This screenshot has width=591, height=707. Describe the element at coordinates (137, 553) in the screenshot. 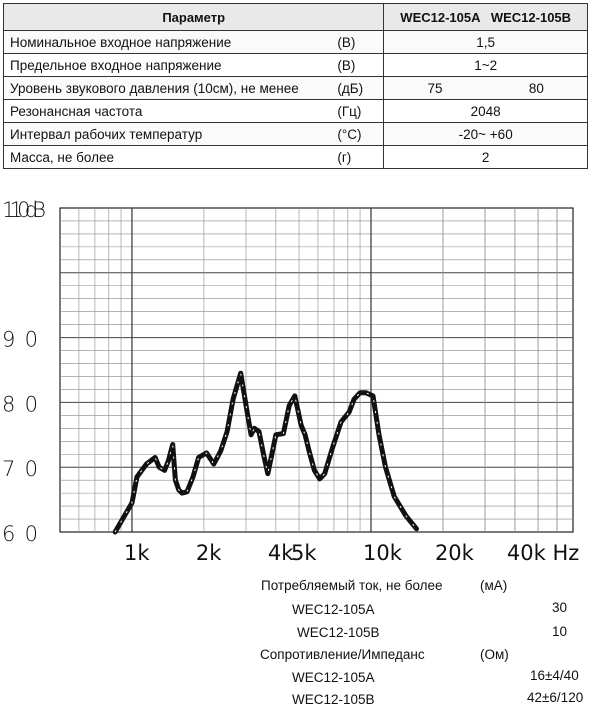

I see `x-tick-label: 1k` at that location.